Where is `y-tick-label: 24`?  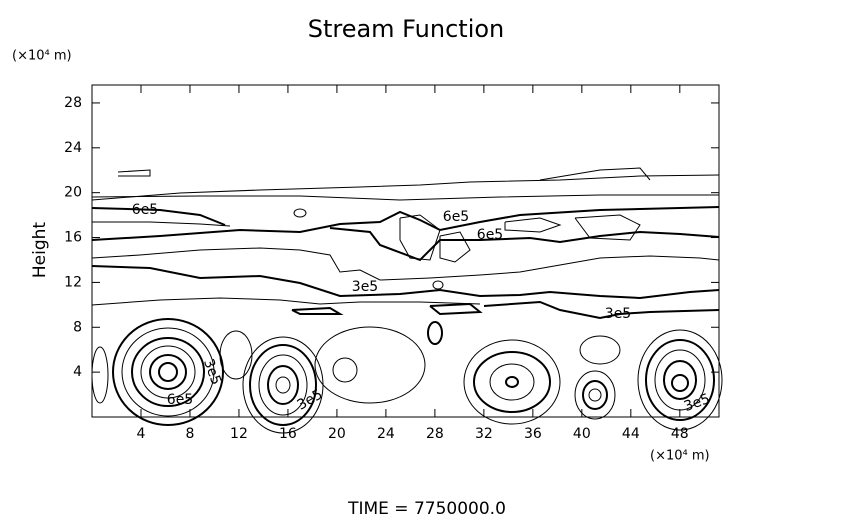
y-tick-label: 24 is located at coordinates (73, 148).